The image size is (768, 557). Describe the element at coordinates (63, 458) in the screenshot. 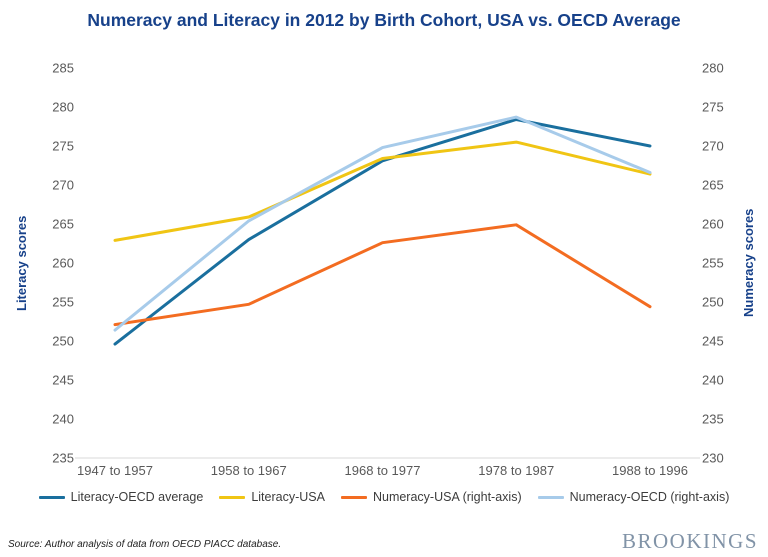

I see `left-axis-tick-label: 235` at that location.